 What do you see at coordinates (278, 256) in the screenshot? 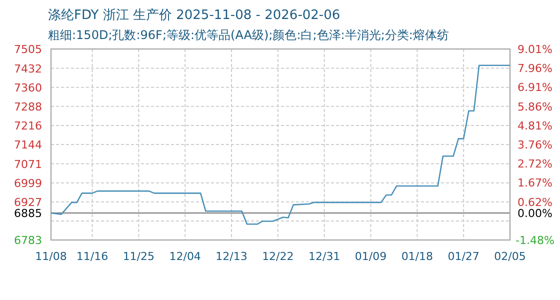
I see `x-tick-label: 12/22` at bounding box center [278, 256].